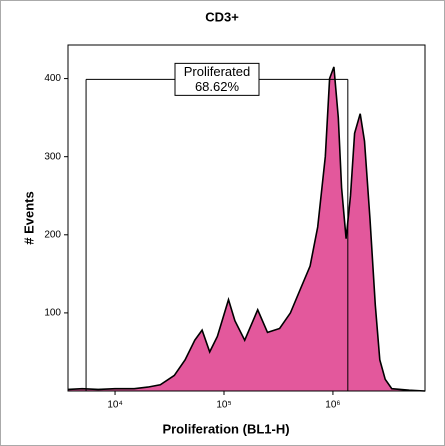  What do you see at coordinates (52, 156) in the screenshot?
I see `y-tick-label: 300` at bounding box center [52, 156].